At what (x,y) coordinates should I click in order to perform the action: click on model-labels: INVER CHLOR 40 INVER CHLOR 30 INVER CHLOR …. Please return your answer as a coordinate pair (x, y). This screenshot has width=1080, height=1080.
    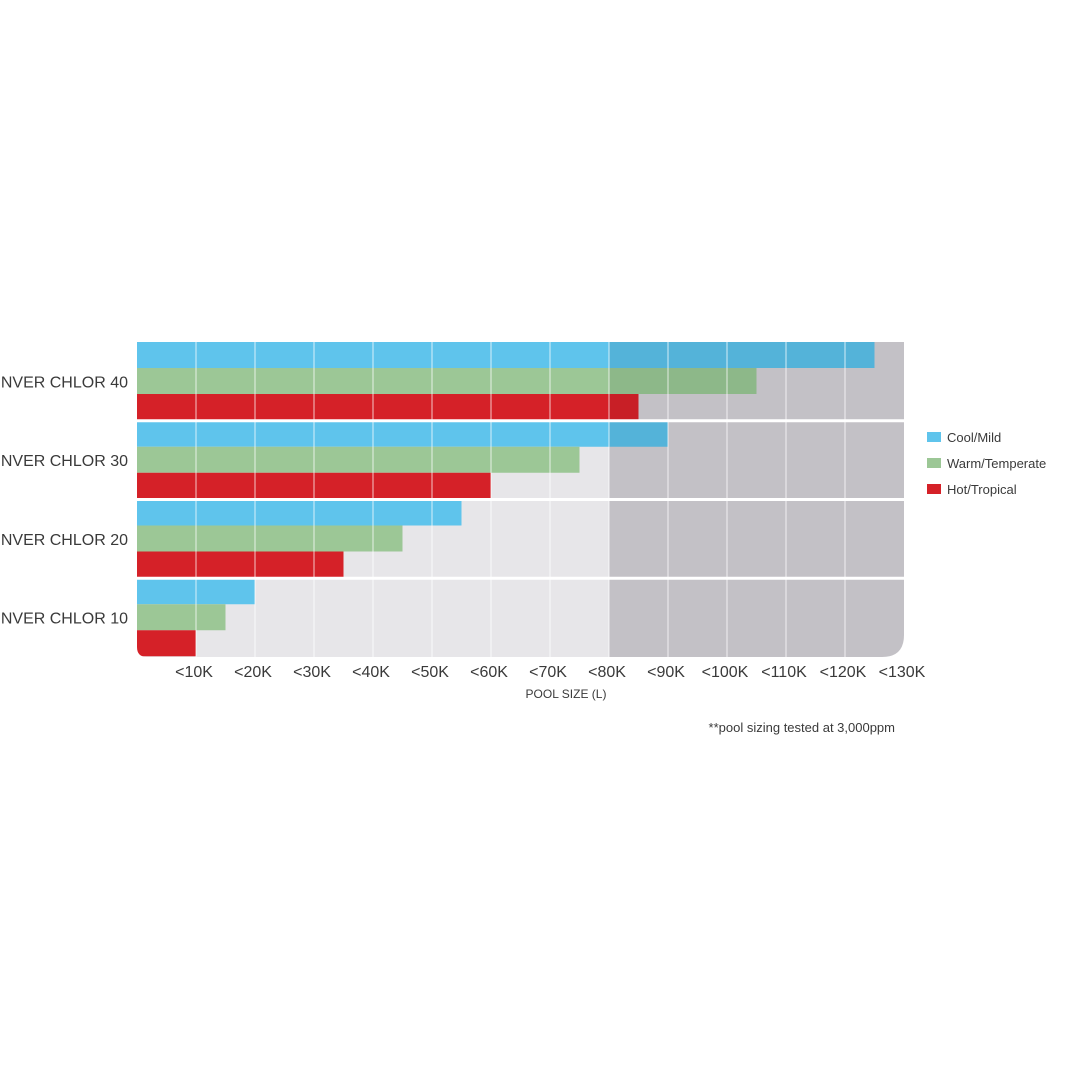
    Looking at the image, I should click on (64, 500).